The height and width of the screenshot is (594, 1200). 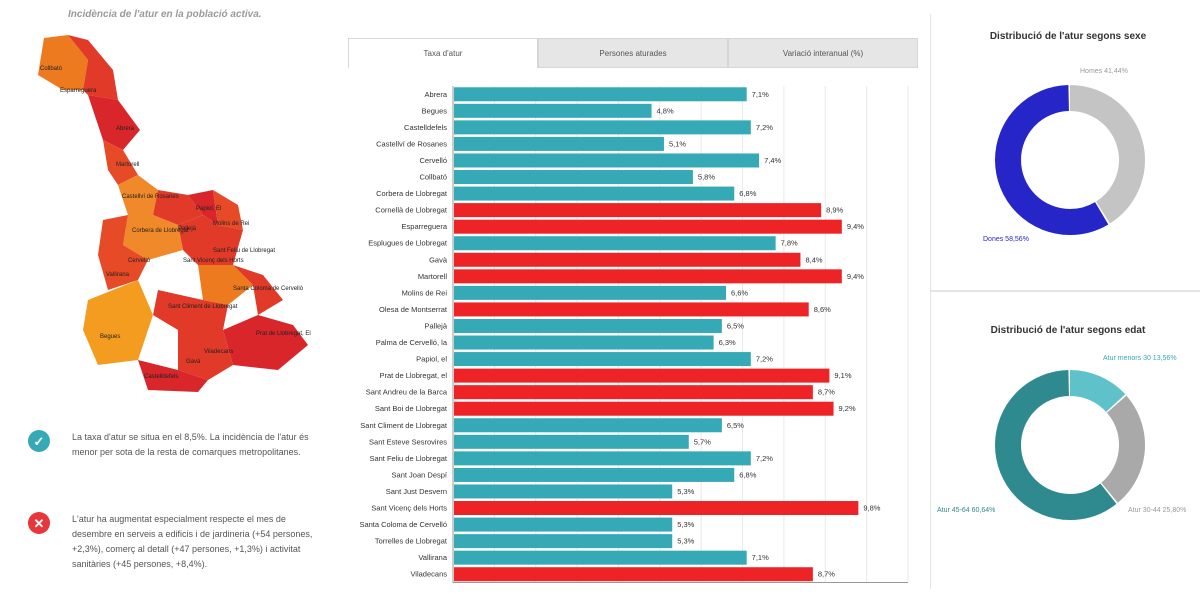 What do you see at coordinates (411, 541) in the screenshot?
I see `category-label: Torrelles de Llobregat` at bounding box center [411, 541].